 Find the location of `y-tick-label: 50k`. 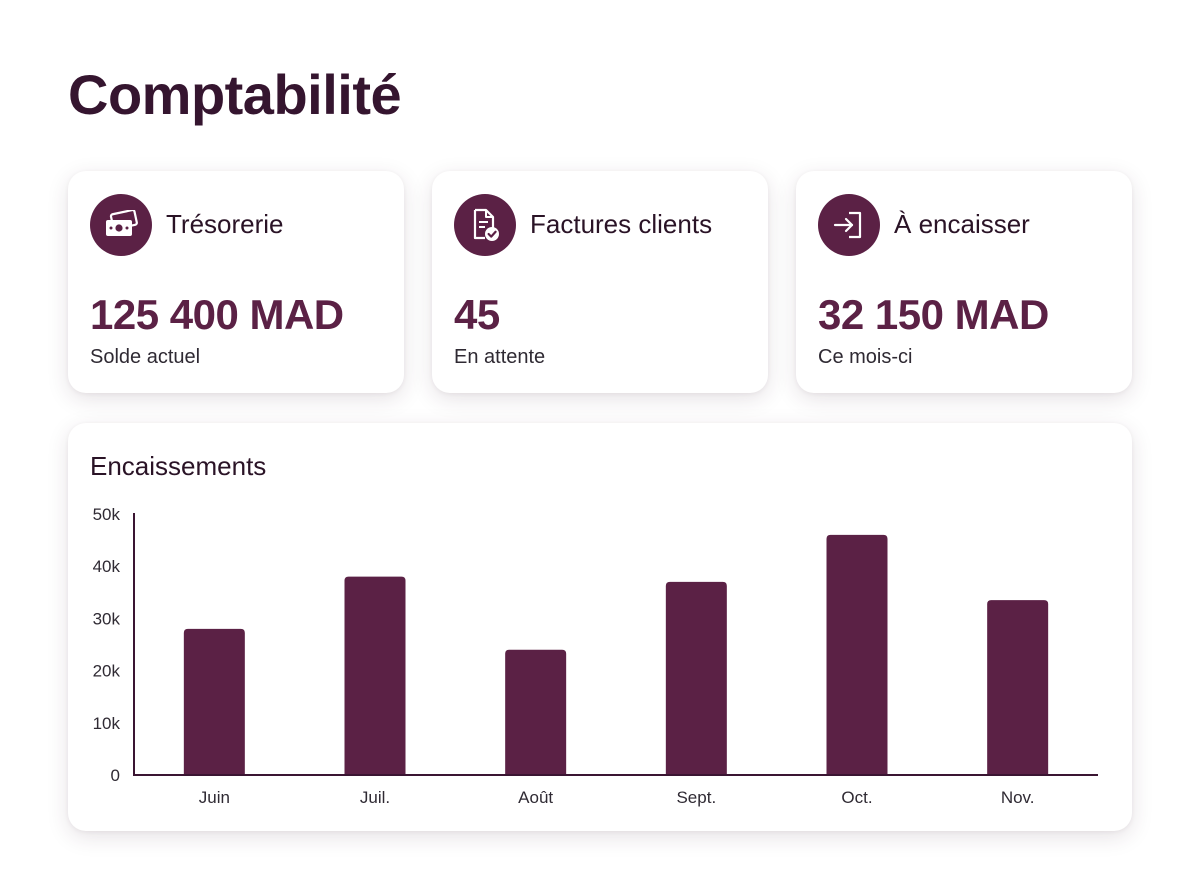

y-tick-label: 50k is located at coordinates (107, 514).